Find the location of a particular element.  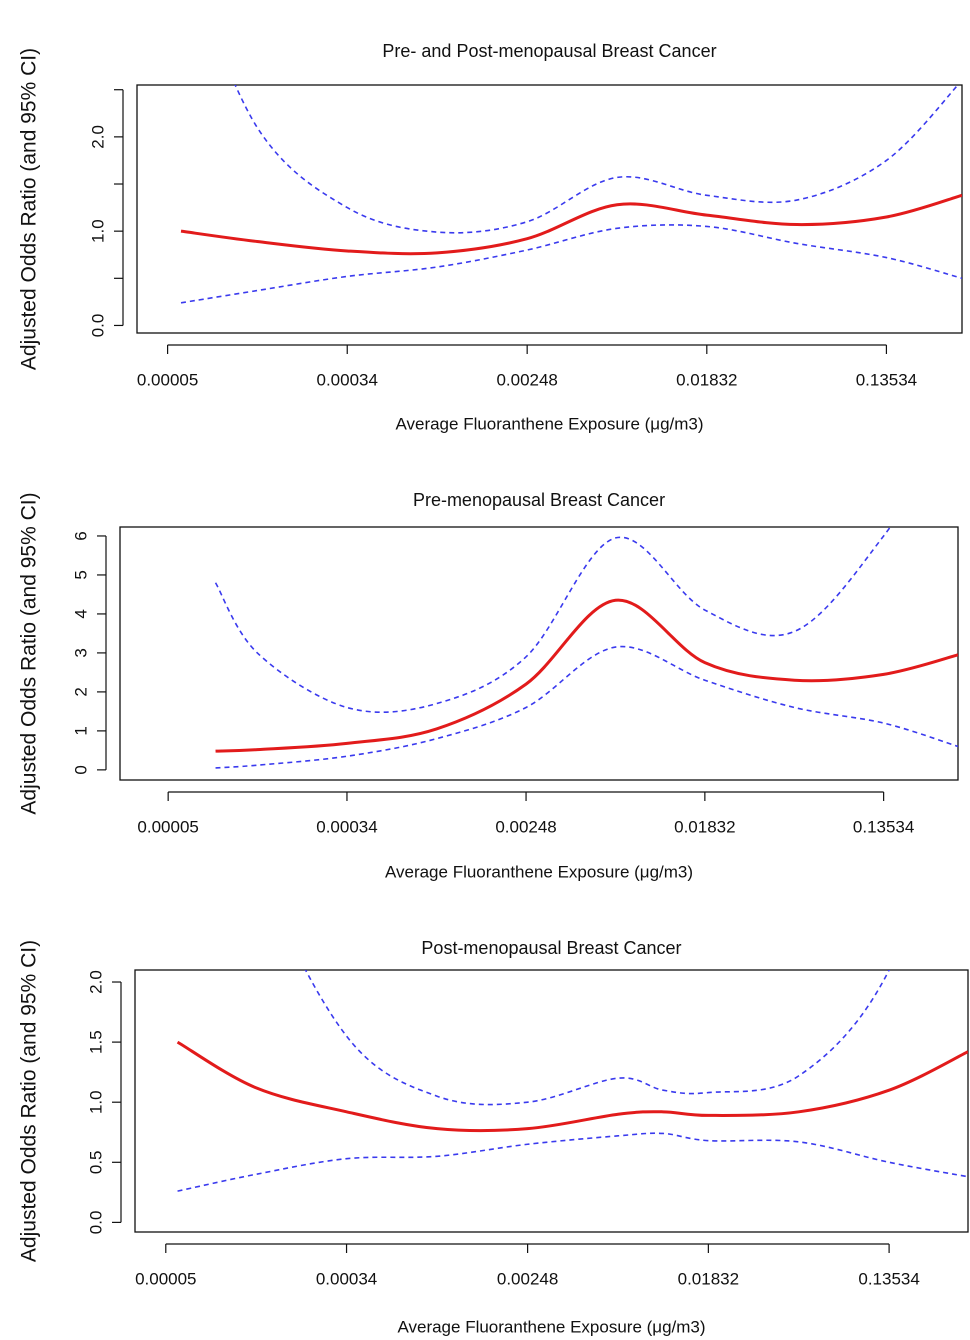

y-tick-label: 1.5 is located at coordinates (95, 1042).